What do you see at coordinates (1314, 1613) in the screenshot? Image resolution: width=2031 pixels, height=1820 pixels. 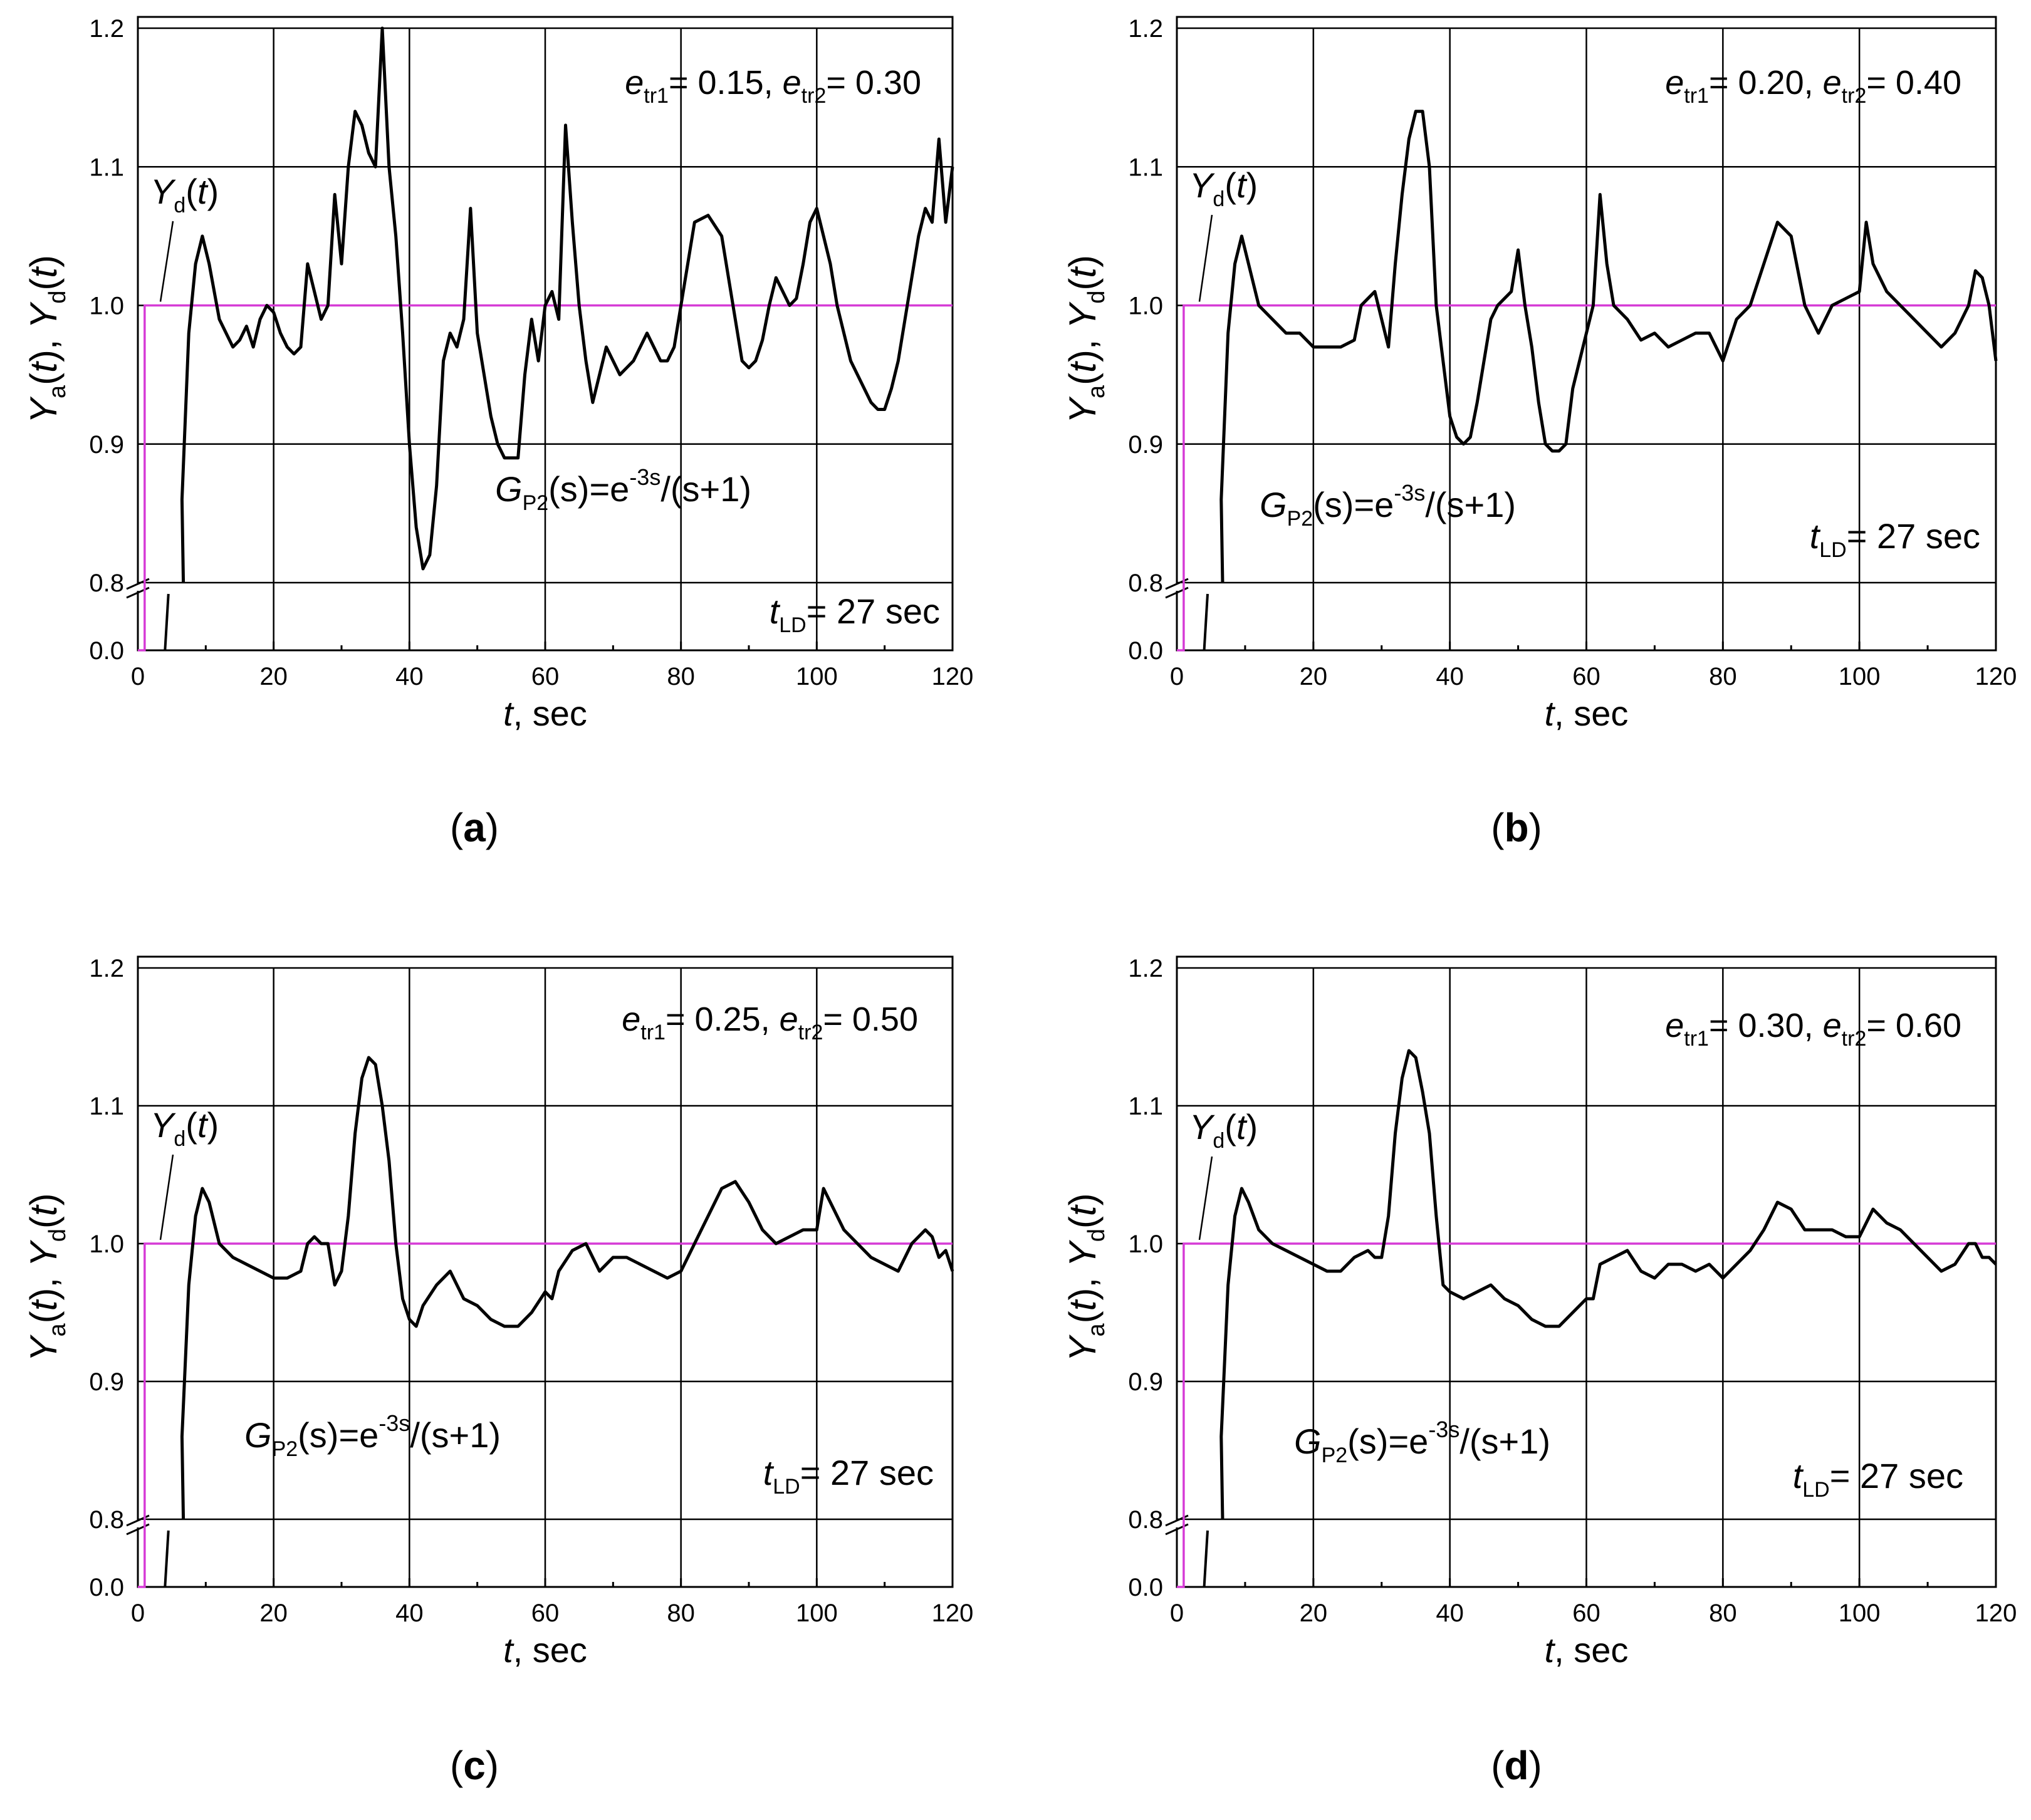 I see `x-tick-label: 20` at bounding box center [1314, 1613].